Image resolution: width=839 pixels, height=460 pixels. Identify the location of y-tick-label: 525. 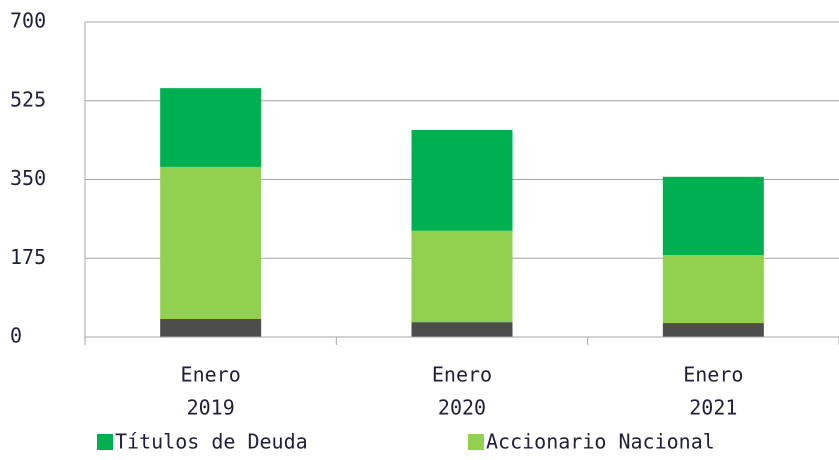
(28, 99).